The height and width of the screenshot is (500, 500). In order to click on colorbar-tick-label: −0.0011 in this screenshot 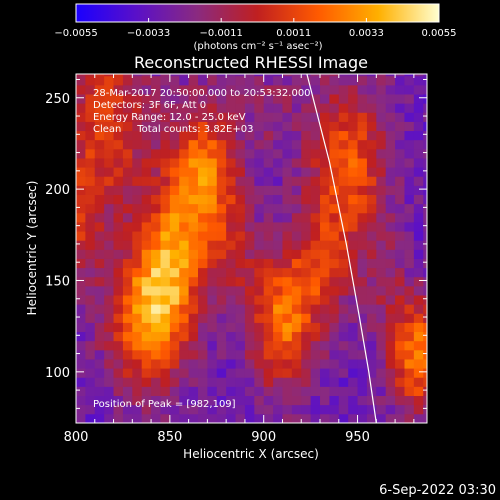, I will do `click(221, 33)`.